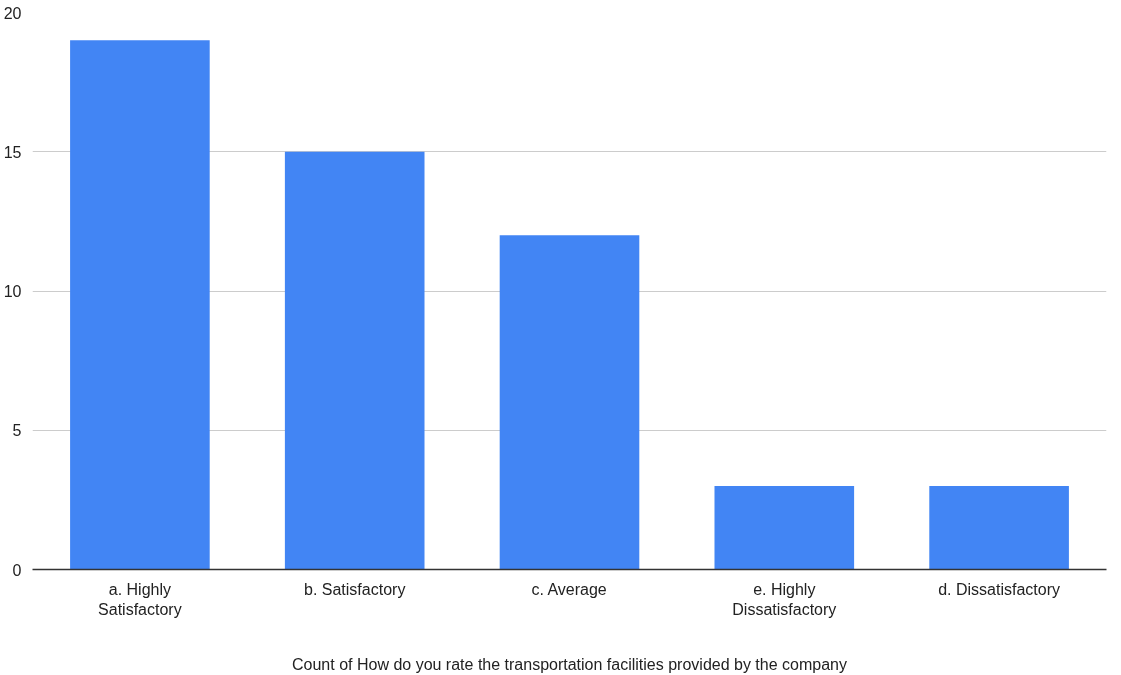 Image resolution: width=1121 pixels, height=675 pixels. Describe the element at coordinates (569, 589) in the screenshot. I see `x-tick-label: c. Average` at that location.